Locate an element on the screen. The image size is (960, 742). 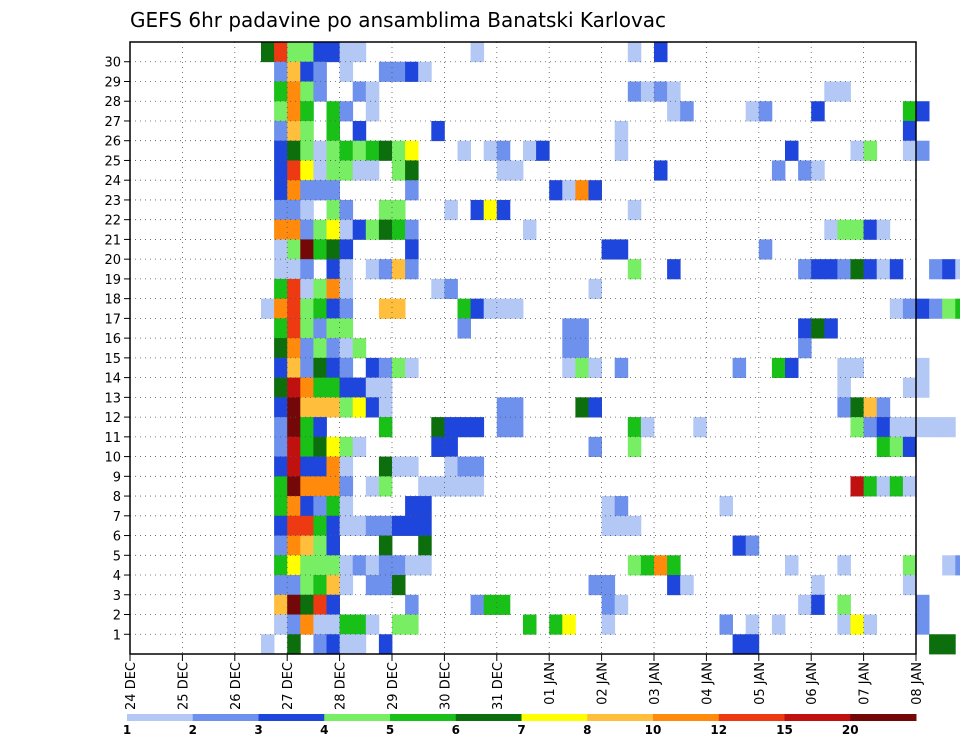
y-tick-label: 25 is located at coordinates (112, 161).